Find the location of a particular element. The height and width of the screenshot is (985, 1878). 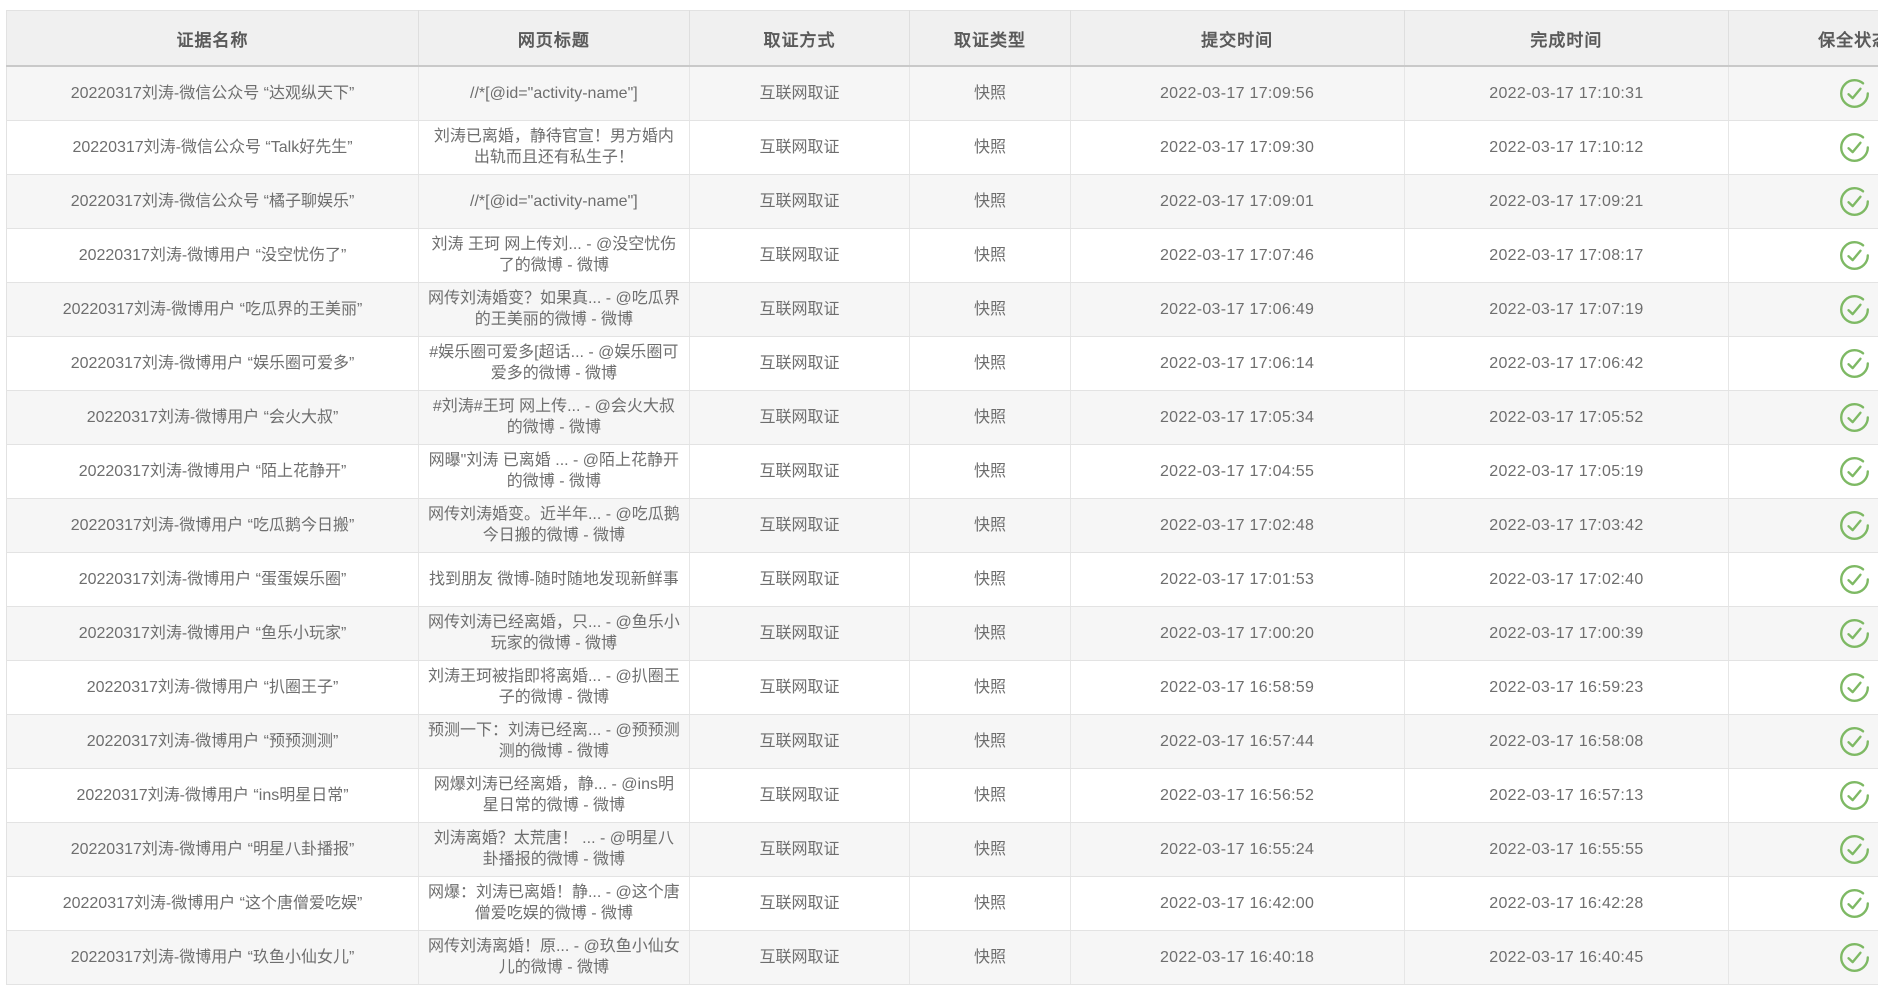

complete-time-cell: 2022-03-17 17:00:39 is located at coordinates (1566, 633).